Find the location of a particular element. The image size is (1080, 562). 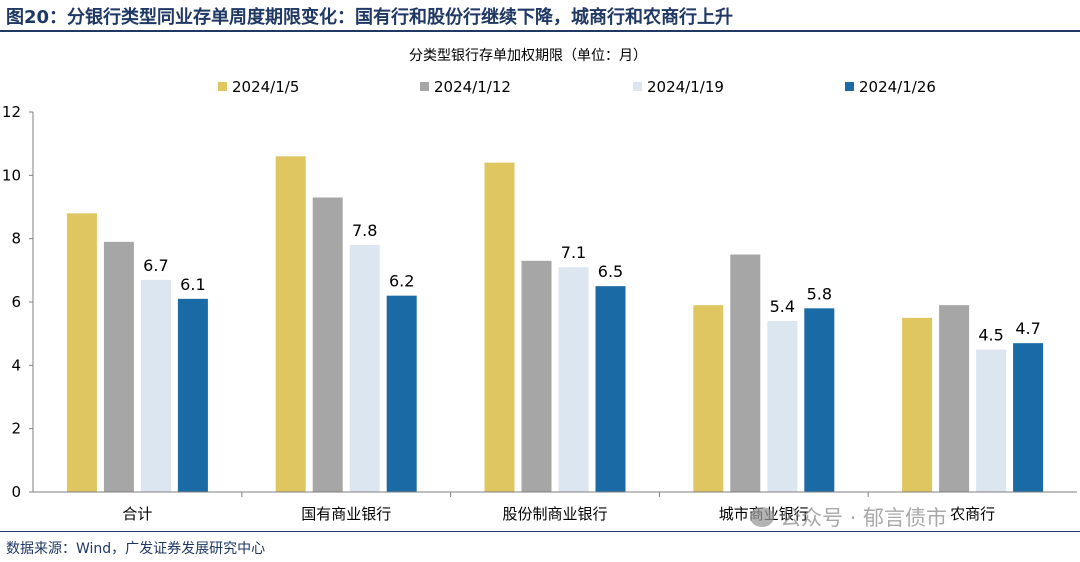

y-tick-label: 6 is located at coordinates (16, 302).